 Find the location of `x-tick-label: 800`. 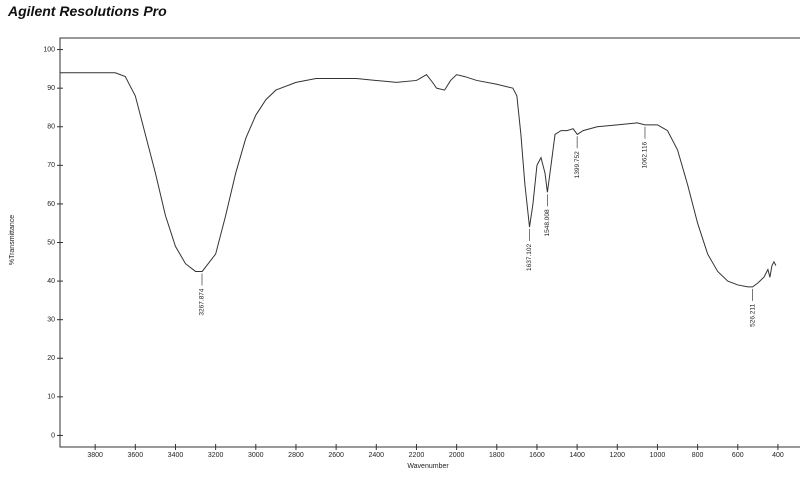

x-tick-label: 800 is located at coordinates (698, 455).